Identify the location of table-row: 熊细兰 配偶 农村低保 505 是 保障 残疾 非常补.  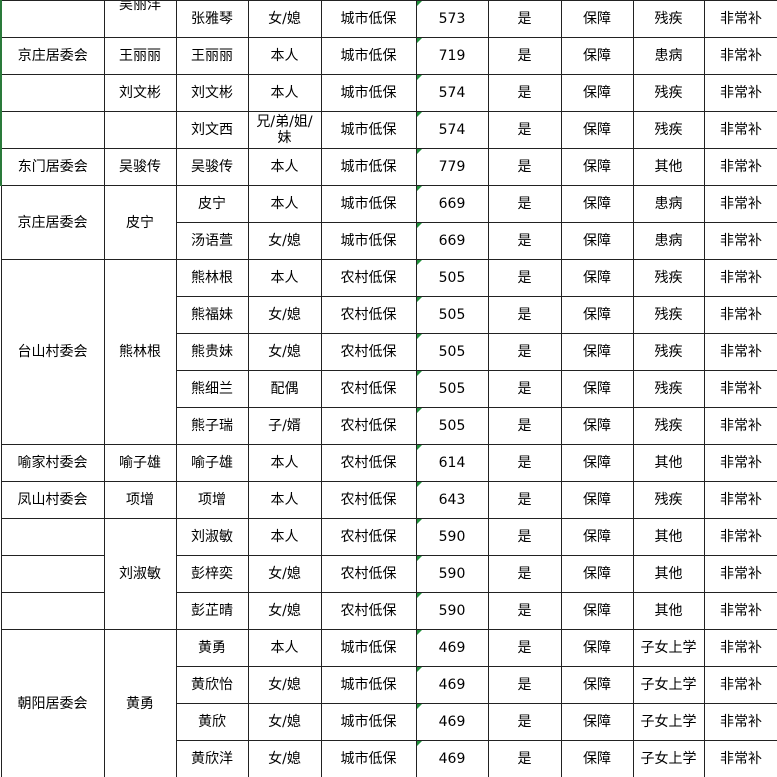
(389, 389).